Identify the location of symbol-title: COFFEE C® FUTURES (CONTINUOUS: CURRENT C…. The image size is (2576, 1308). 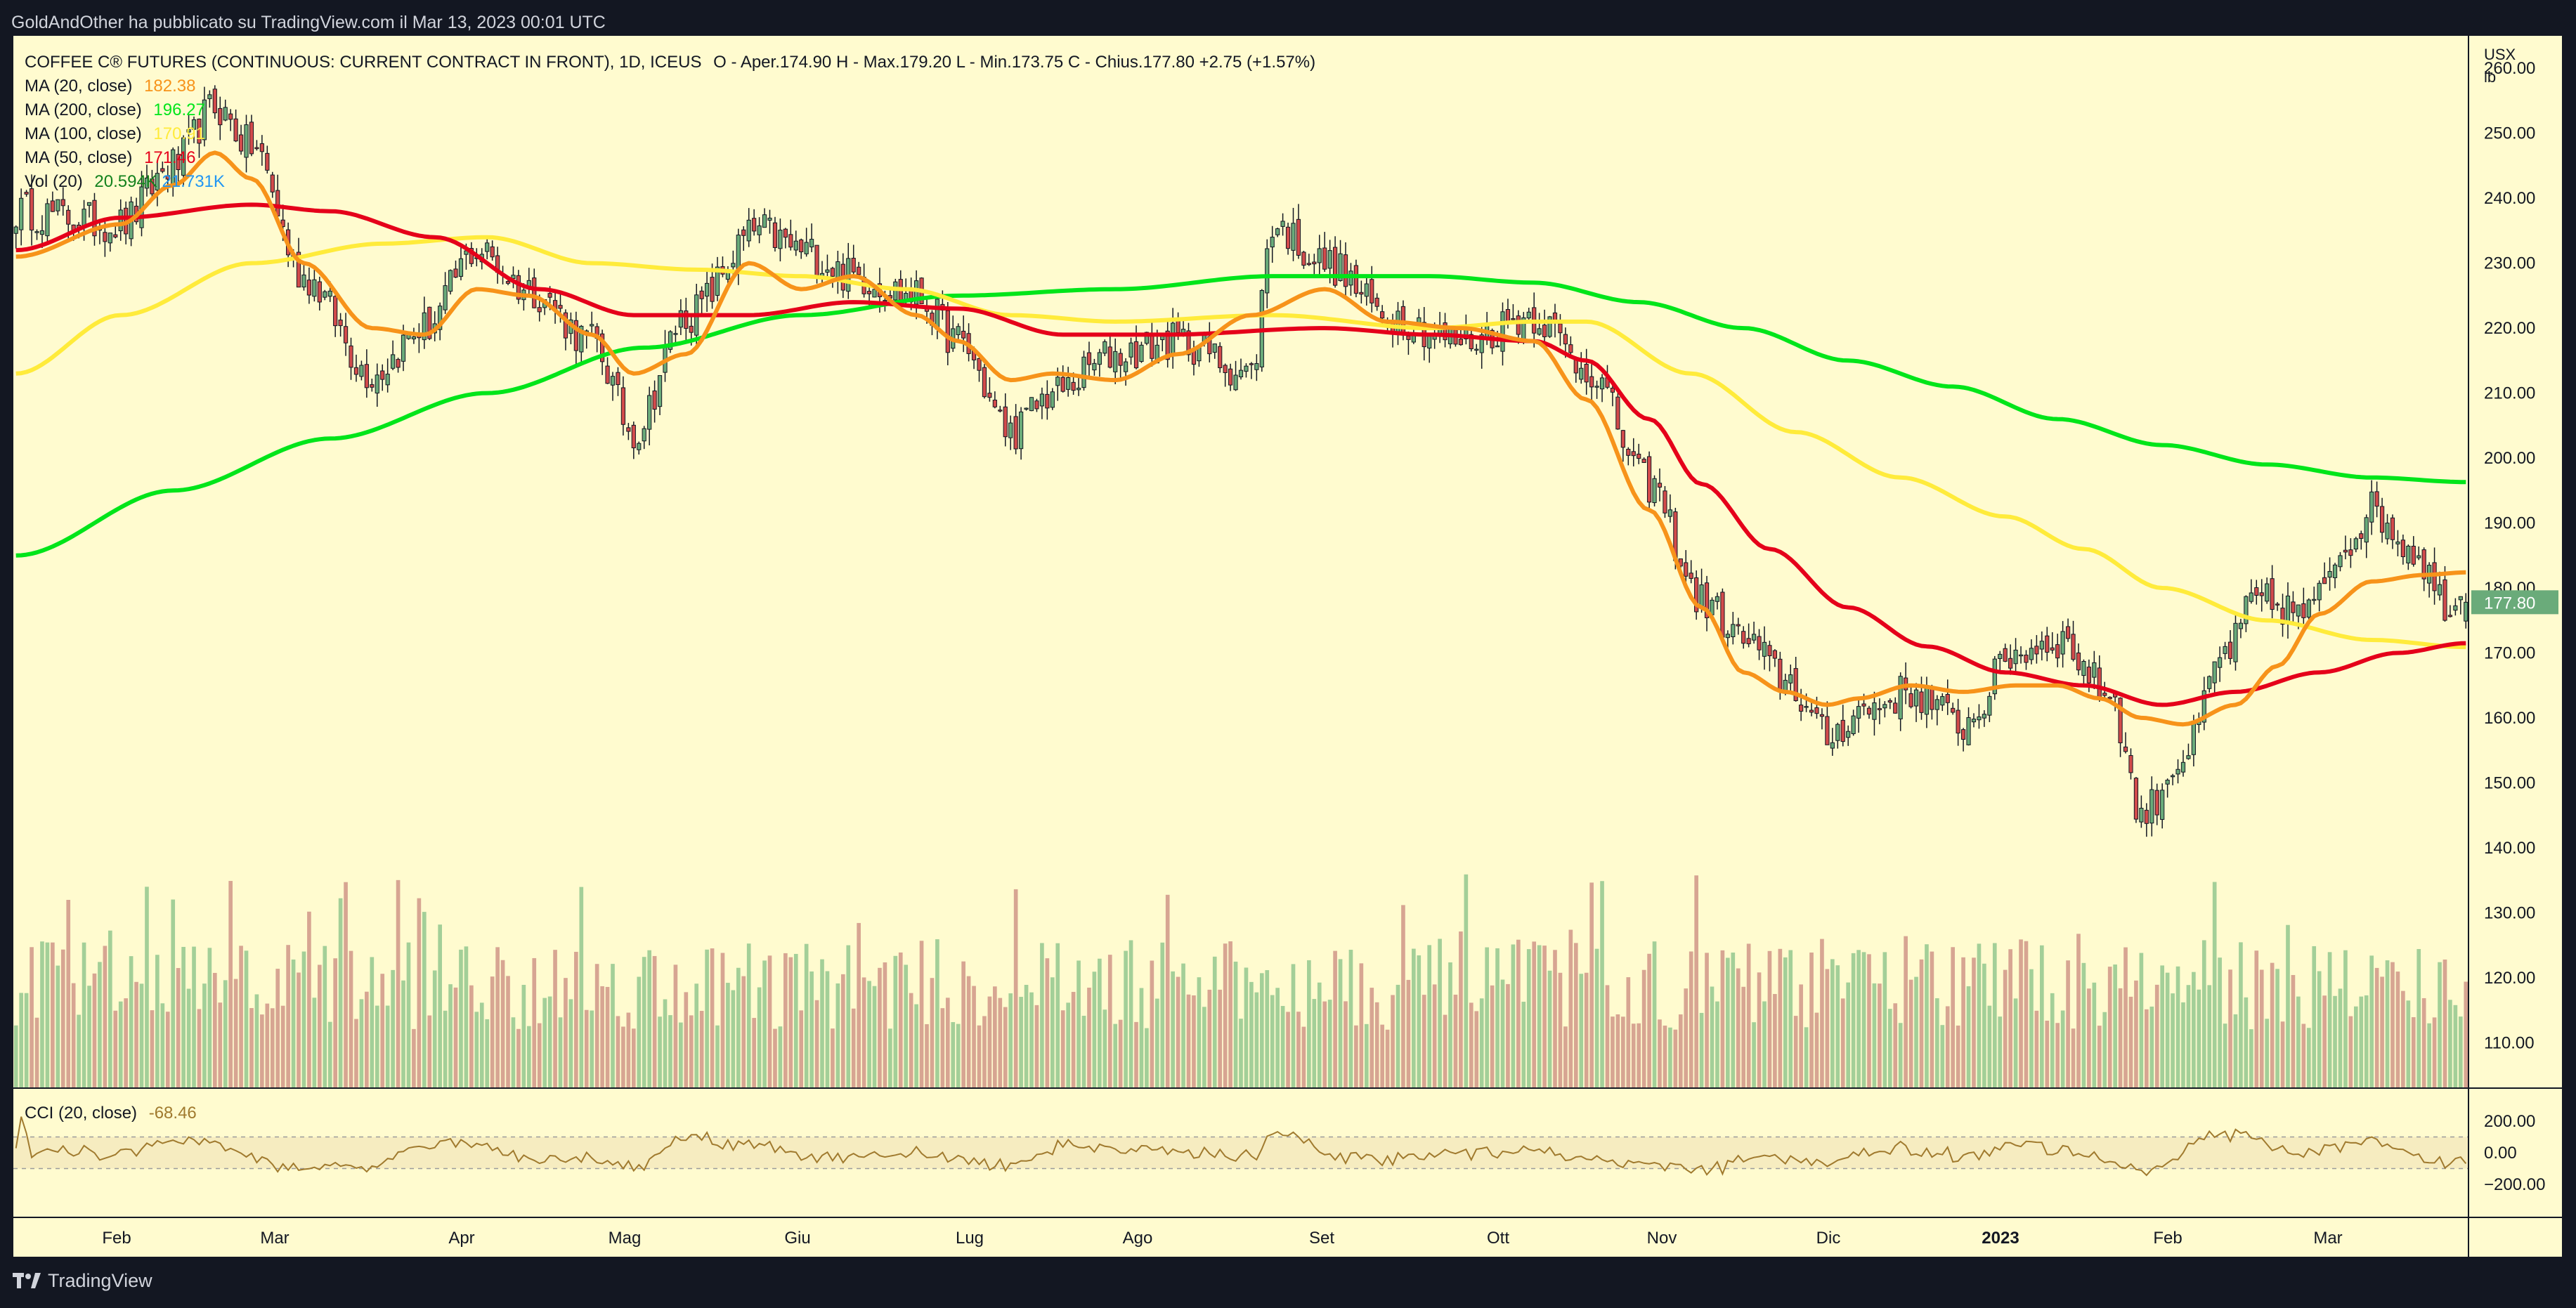
(363, 62).